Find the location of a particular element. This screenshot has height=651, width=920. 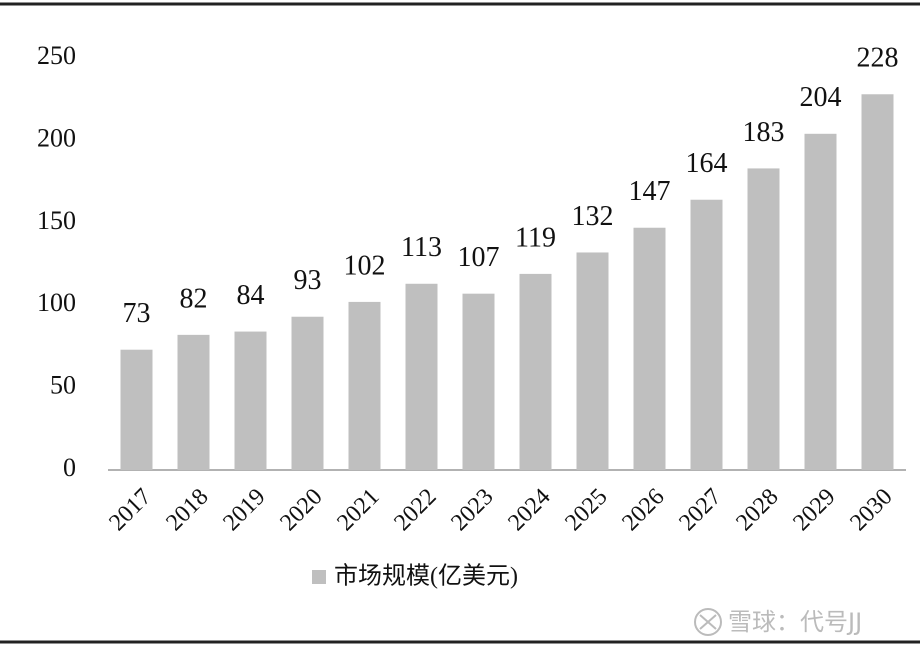

data-label: 183 is located at coordinates (764, 132).